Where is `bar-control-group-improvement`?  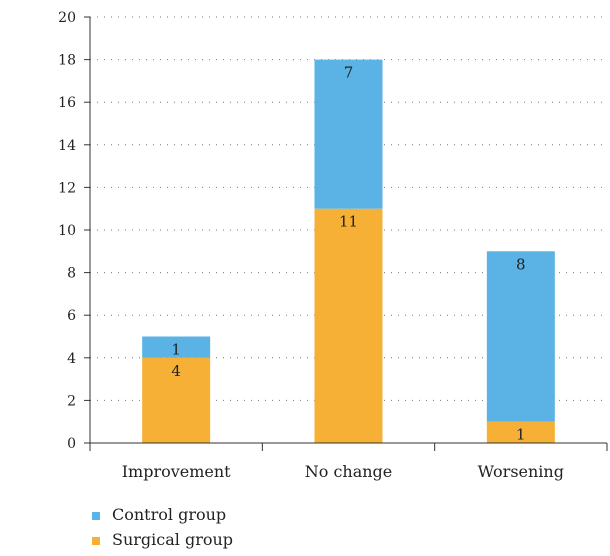
bar-control-group-improvement is located at coordinates (176, 347).